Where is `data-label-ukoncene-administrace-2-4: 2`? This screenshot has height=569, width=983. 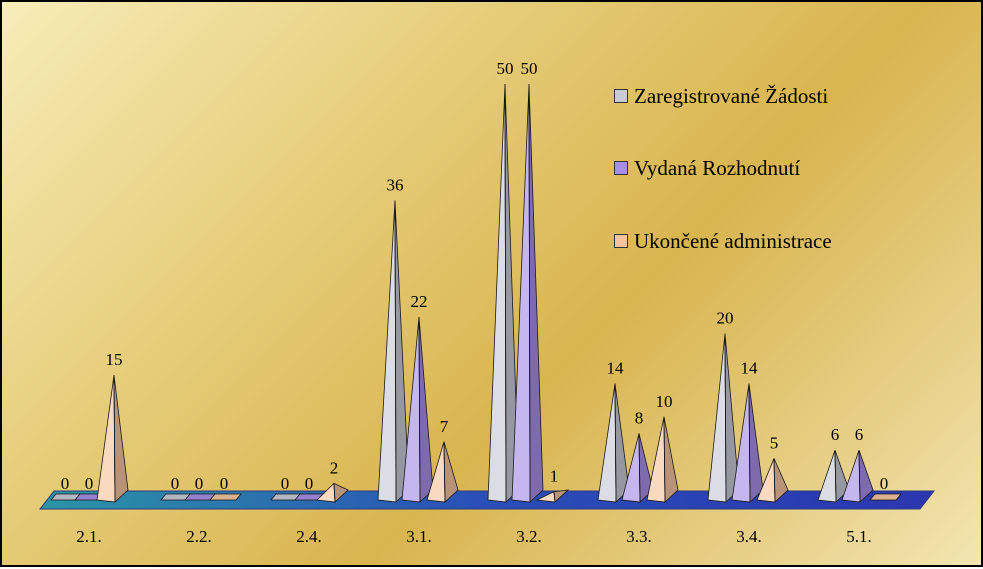 data-label-ukoncene-administrace-2-4: 2 is located at coordinates (334, 467).